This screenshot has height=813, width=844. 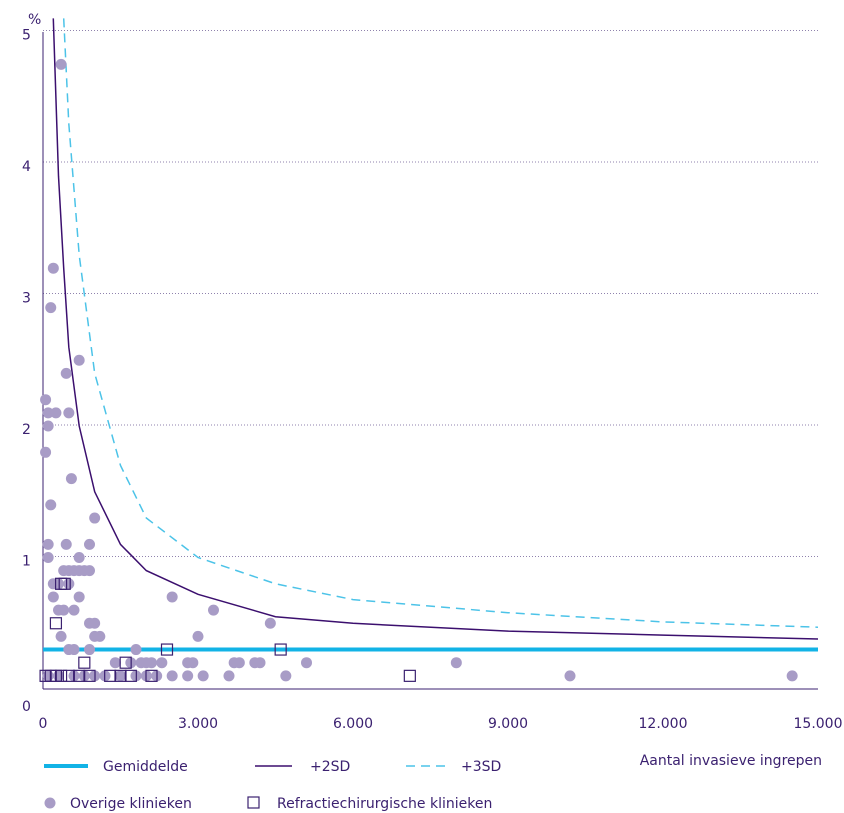 I want to click on points-refractive-clinics, so click(x=227, y=629).